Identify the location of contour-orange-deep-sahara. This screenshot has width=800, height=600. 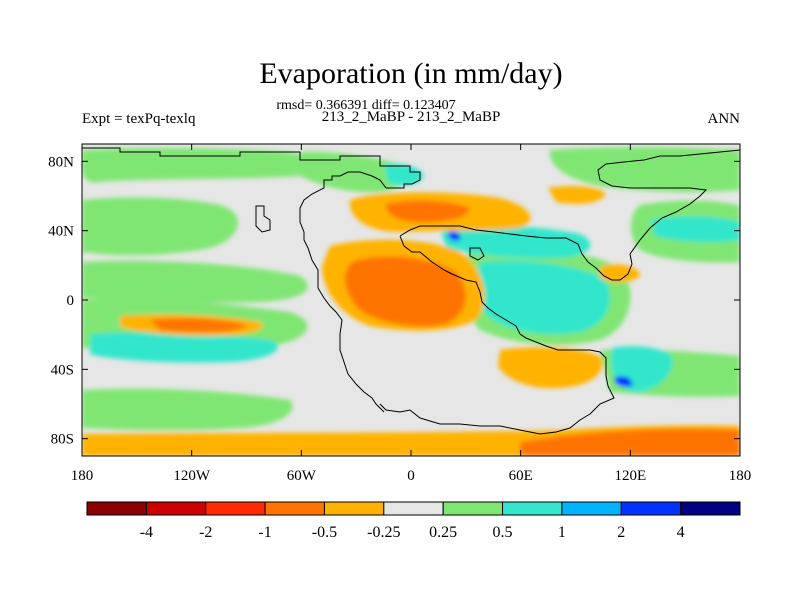
(405, 291).